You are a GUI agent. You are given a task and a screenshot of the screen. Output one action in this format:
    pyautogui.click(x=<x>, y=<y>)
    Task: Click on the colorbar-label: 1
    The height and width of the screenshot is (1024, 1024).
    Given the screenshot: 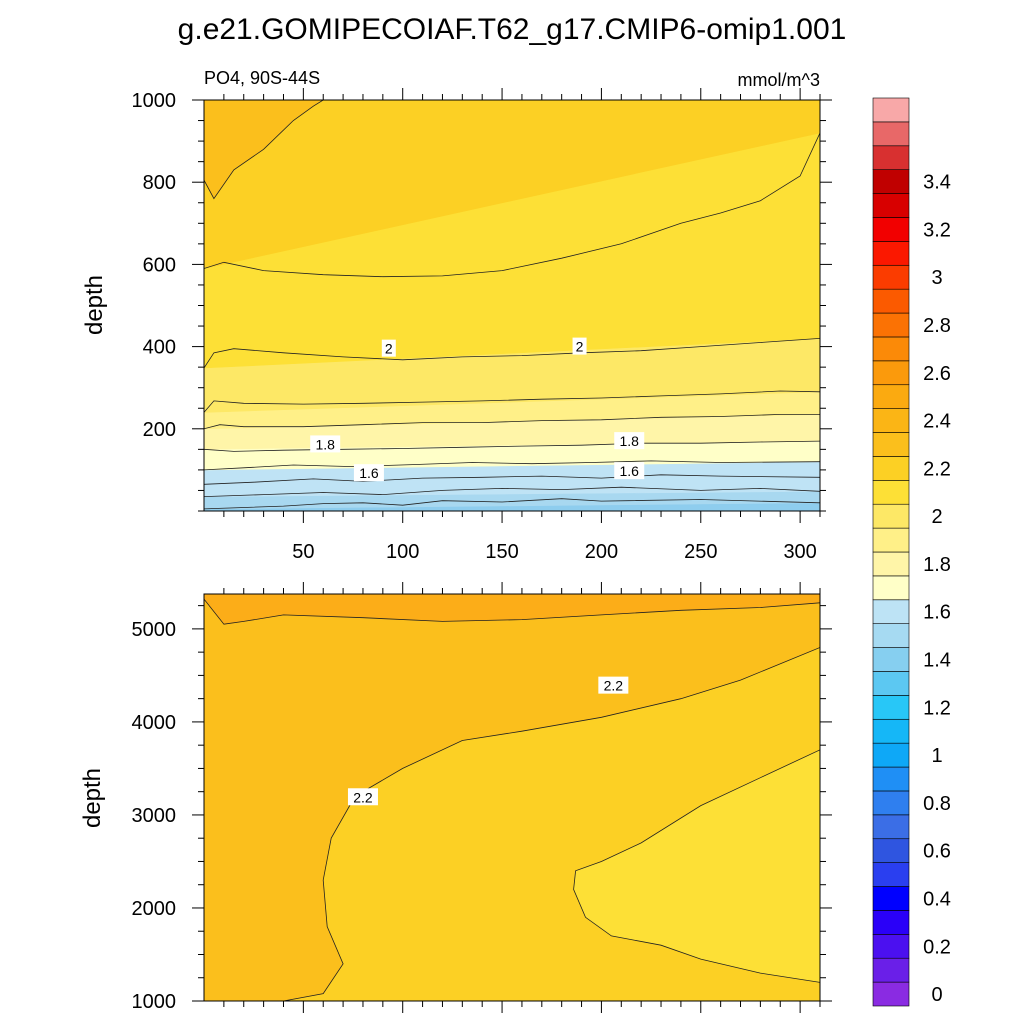 What is the action you would take?
    pyautogui.click(x=936, y=756)
    